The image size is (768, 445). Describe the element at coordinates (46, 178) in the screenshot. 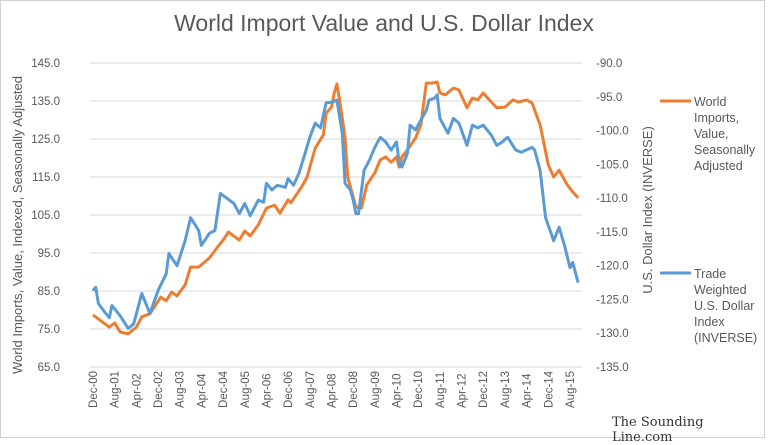

I see `y-tick-label: 115.0` at that location.